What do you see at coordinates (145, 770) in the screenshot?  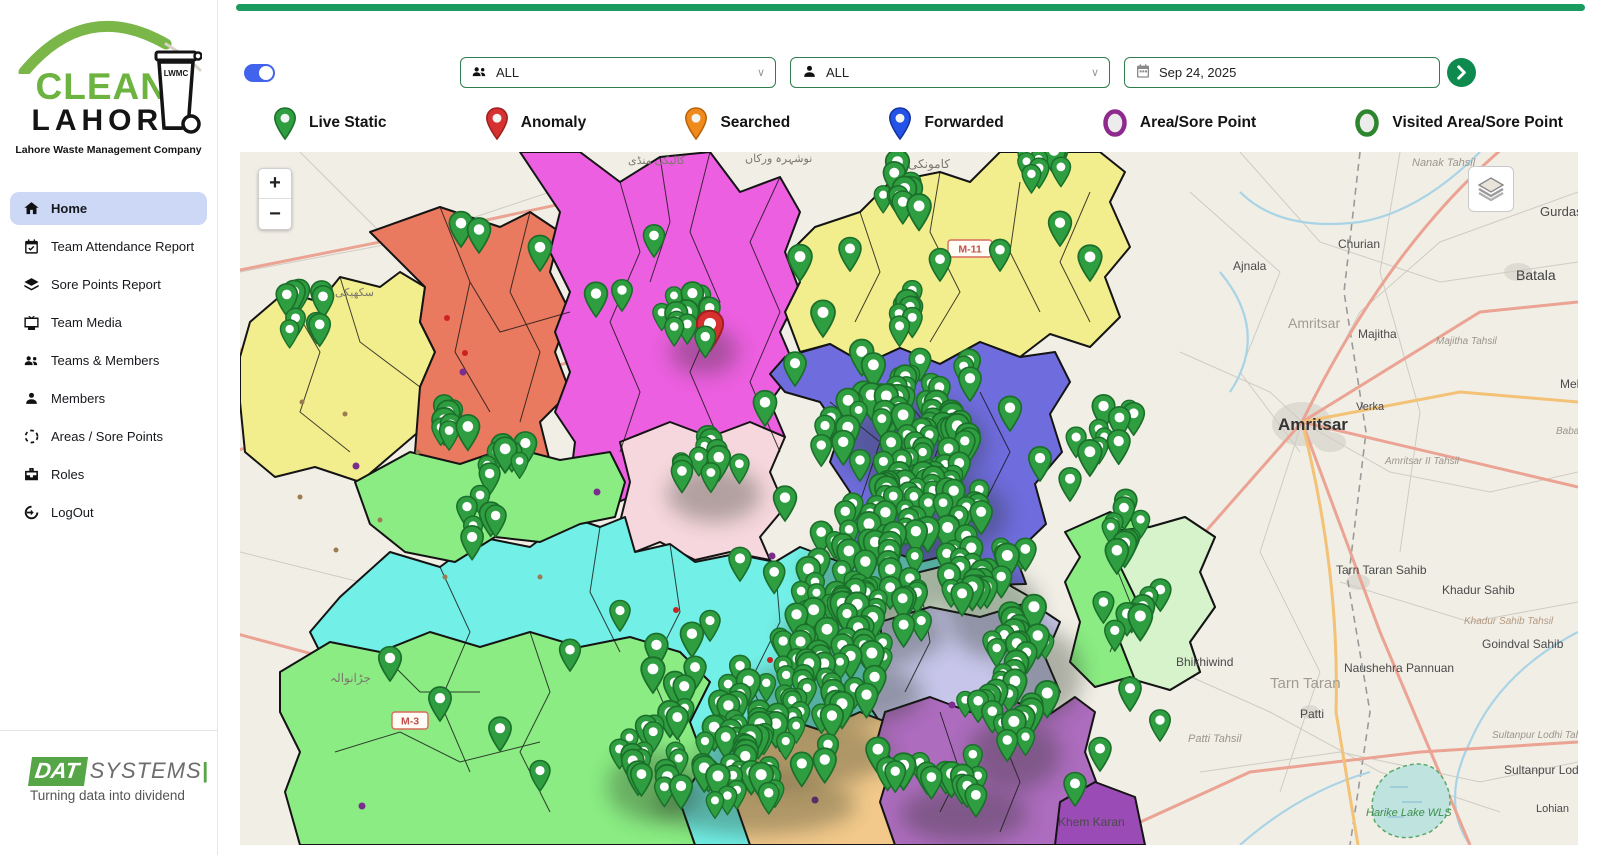 I see `dat-logo-rest: SYSTEMS` at bounding box center [145, 770].